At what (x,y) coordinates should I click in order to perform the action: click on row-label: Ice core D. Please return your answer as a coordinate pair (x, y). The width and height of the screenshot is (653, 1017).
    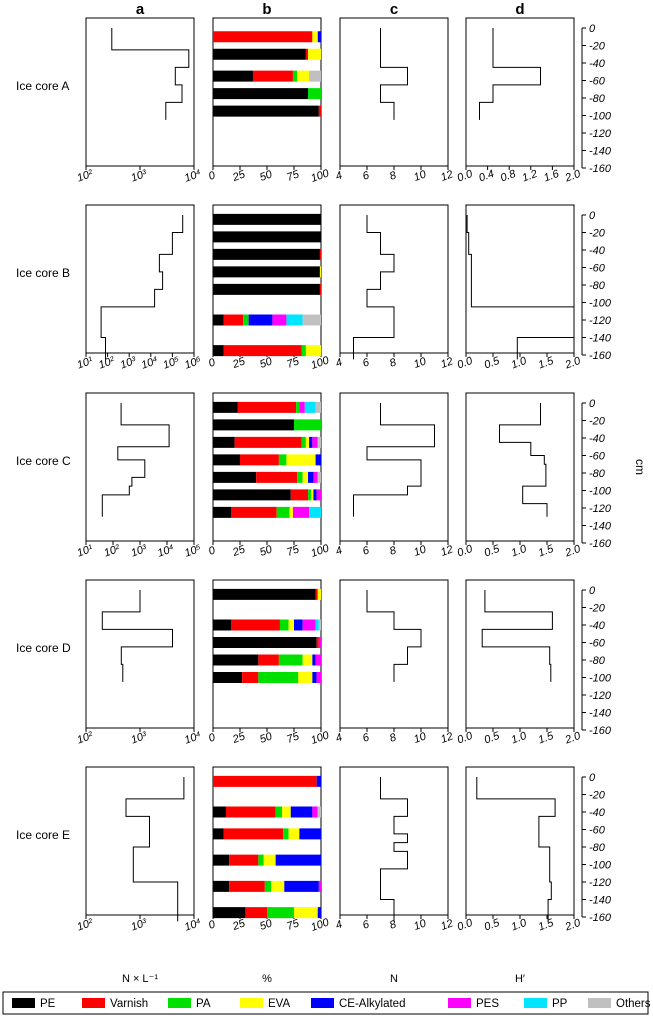
    Looking at the image, I should click on (43, 648).